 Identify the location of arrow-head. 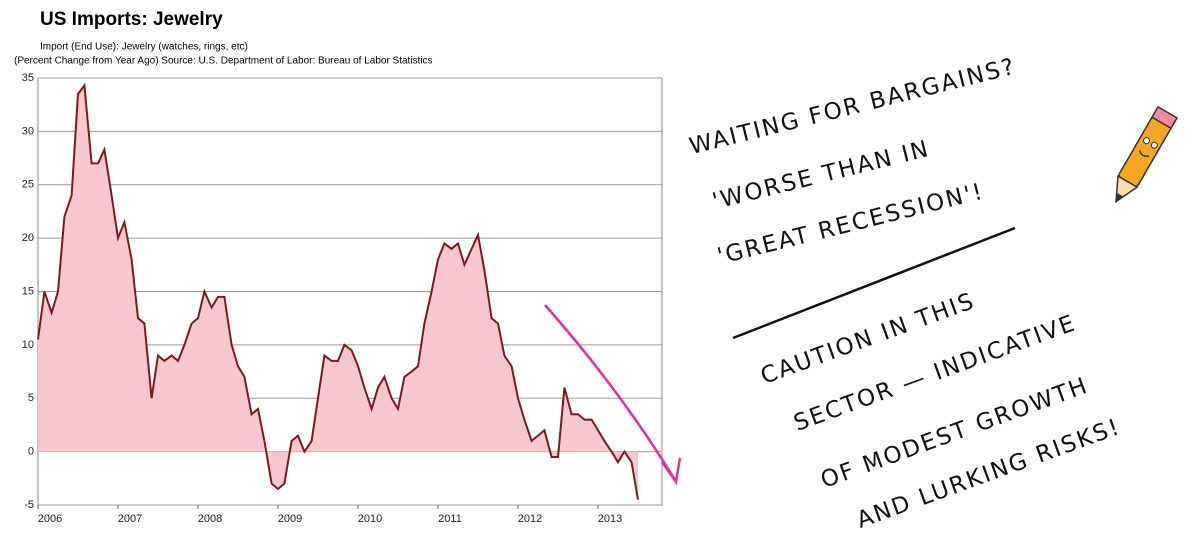
(671, 471).